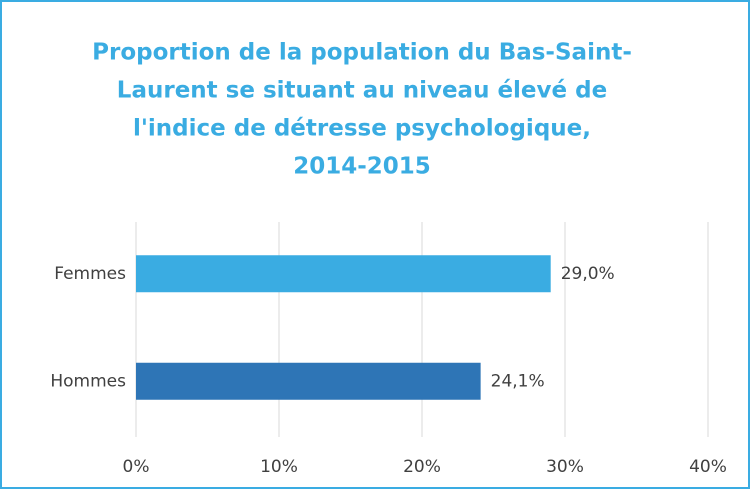 This screenshot has width=750, height=489. I want to click on x-tick-label: 30%, so click(565, 467).